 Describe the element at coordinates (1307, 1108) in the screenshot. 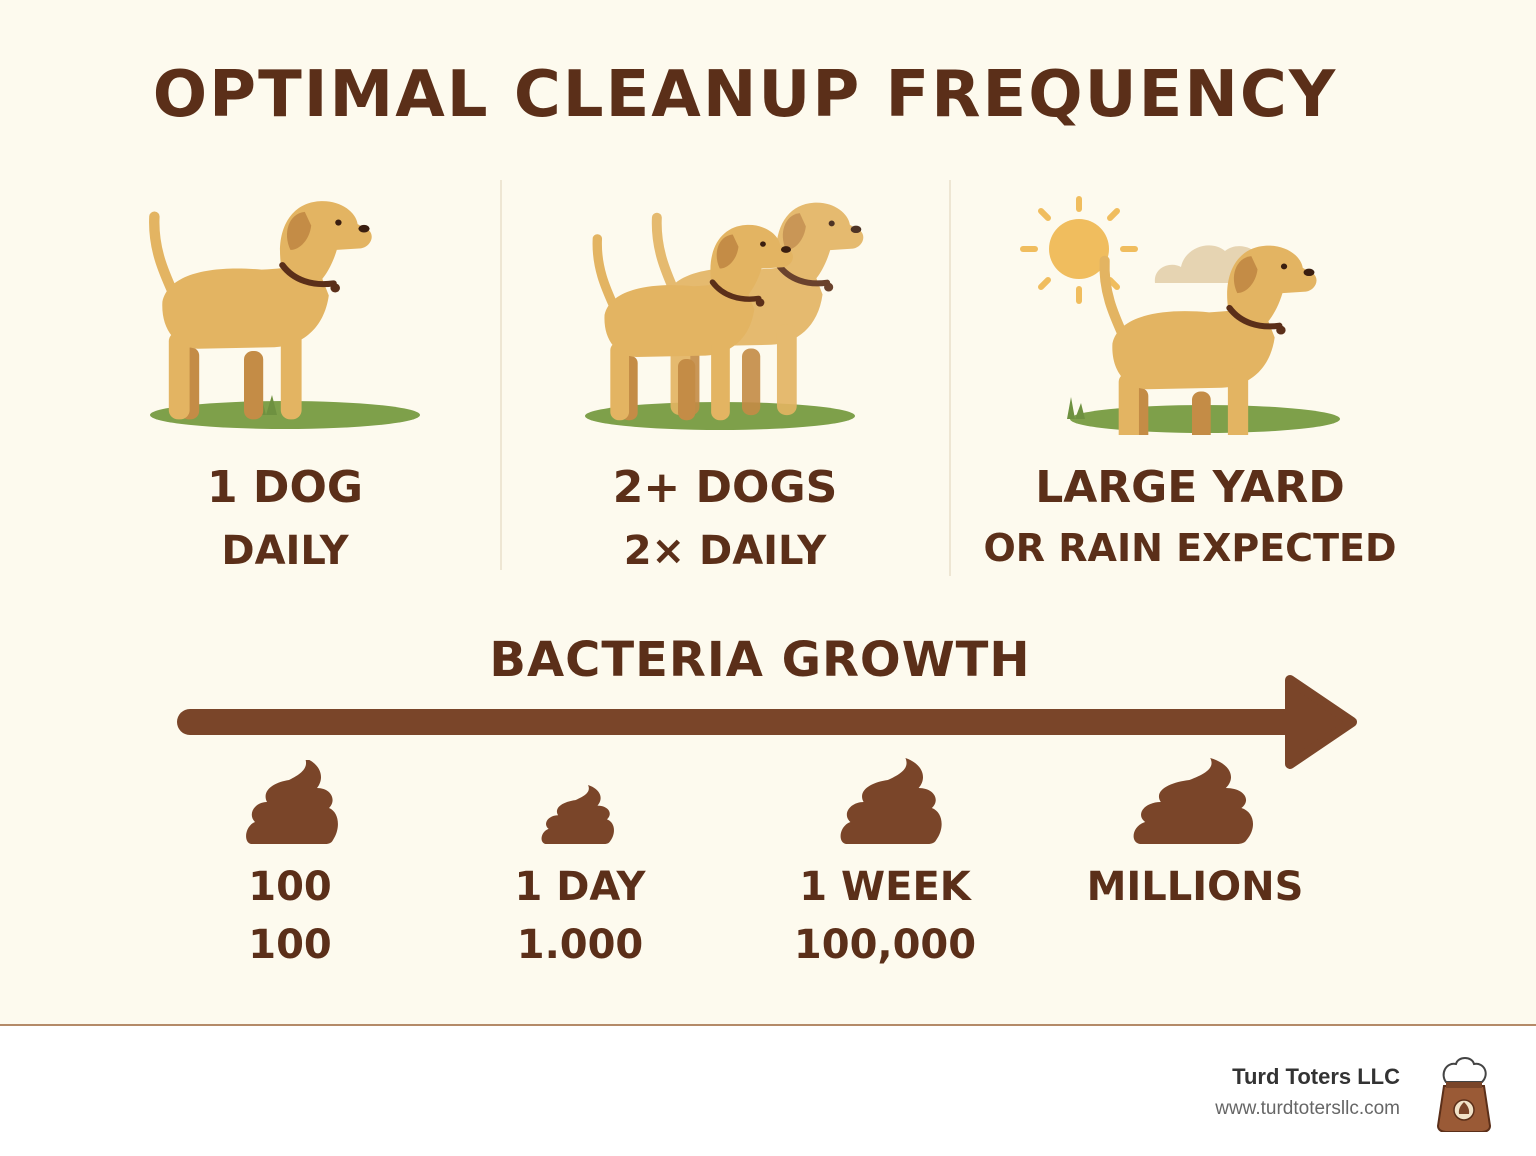

I see `footer-url: www.turdtotersllc.com` at that location.